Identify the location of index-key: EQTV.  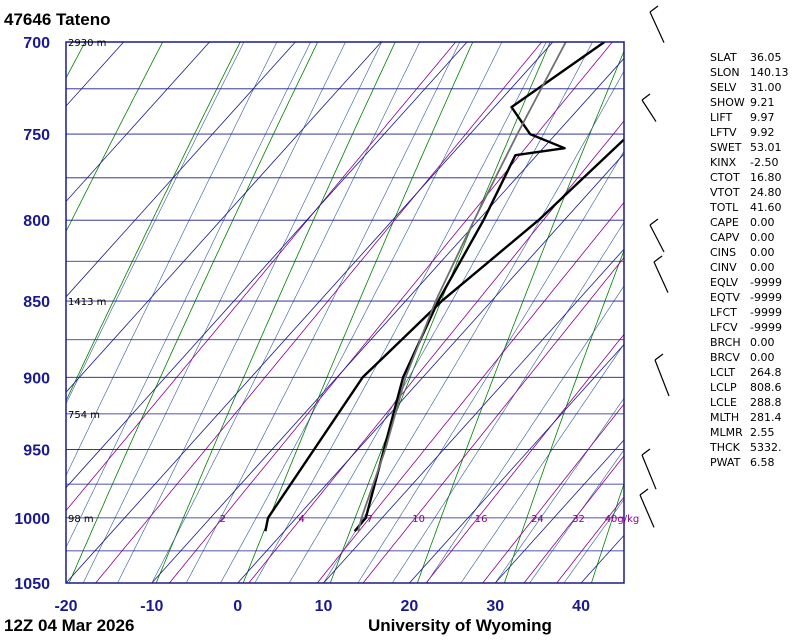
(725, 297).